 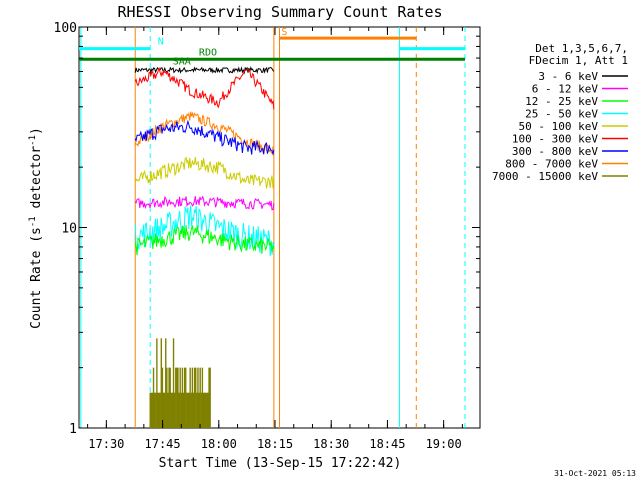 I want to click on generation-timestamp: 31-Oct-2021 05:13, so click(x=595, y=473).